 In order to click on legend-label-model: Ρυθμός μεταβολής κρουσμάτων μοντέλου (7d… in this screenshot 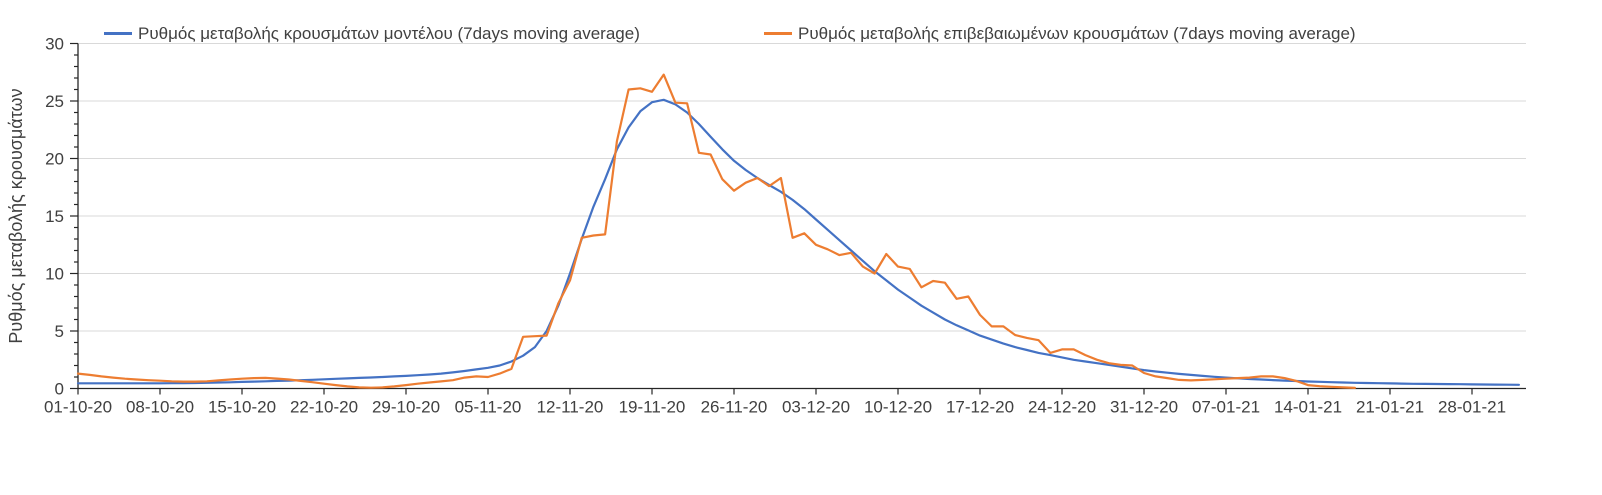, I will do `click(389, 33)`.